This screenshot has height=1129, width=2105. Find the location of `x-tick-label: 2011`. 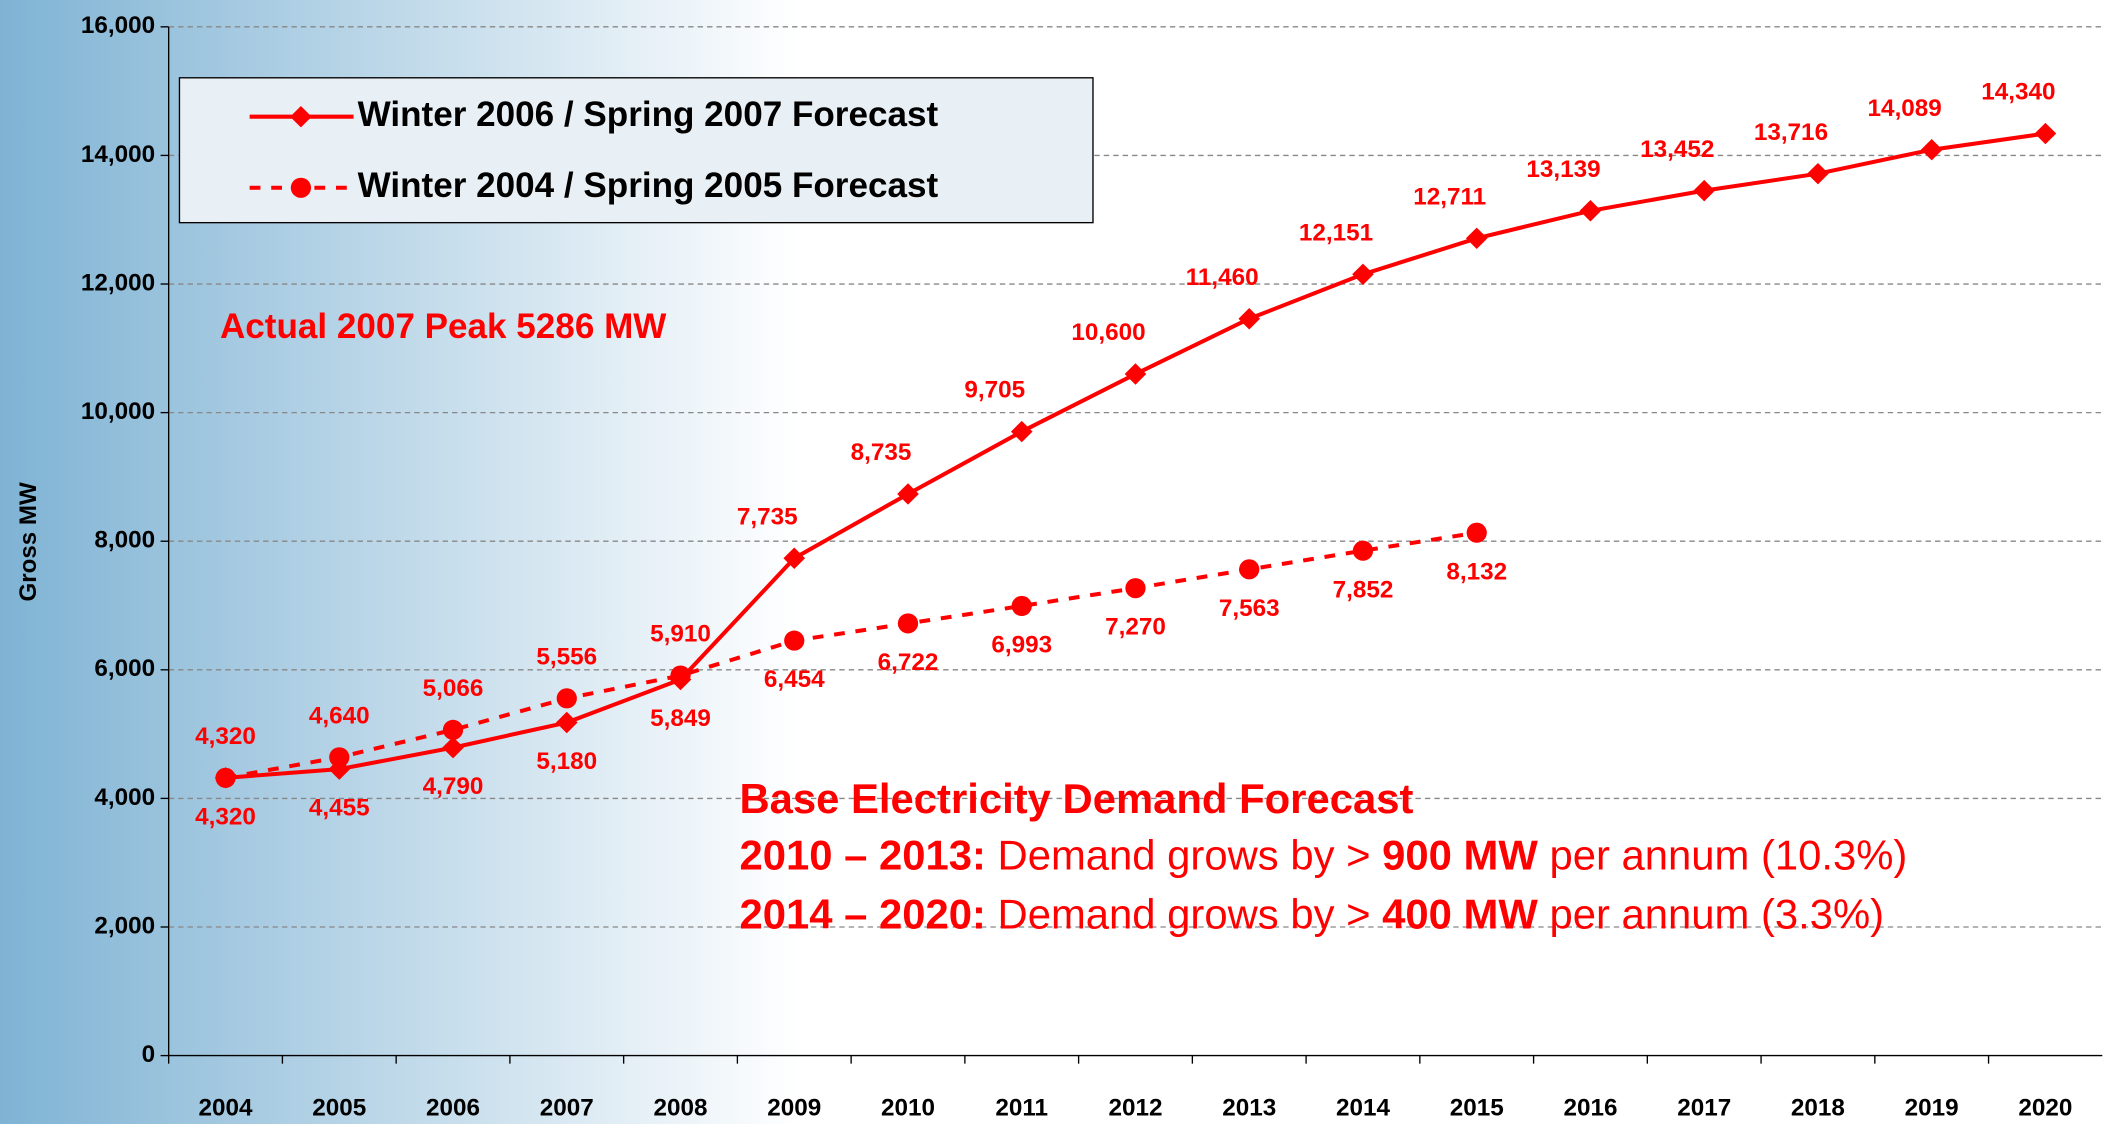

x-tick-label: 2011 is located at coordinates (1021, 1108).